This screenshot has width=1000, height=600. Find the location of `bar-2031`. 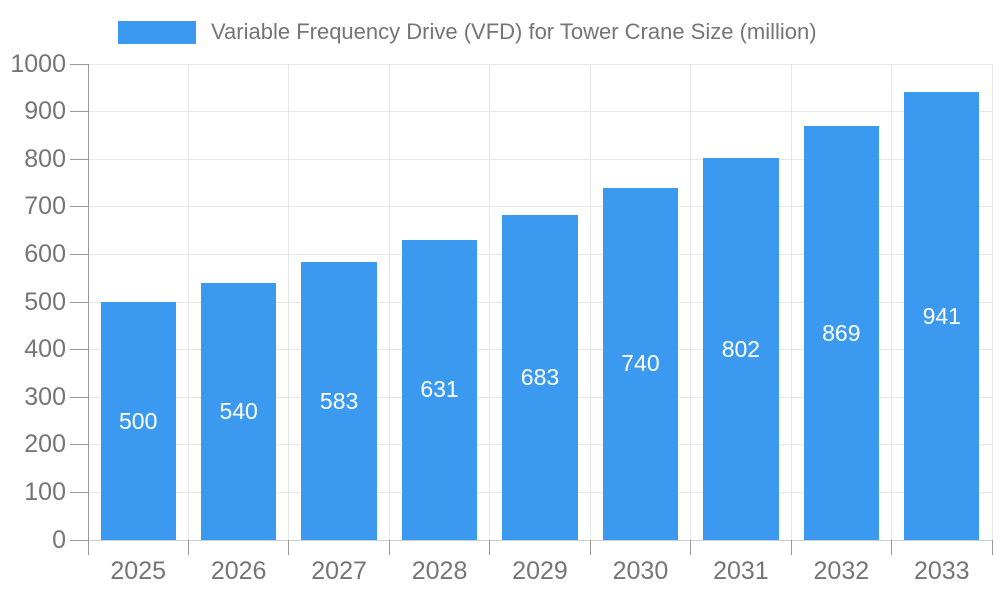

bar-2031 is located at coordinates (741, 349).